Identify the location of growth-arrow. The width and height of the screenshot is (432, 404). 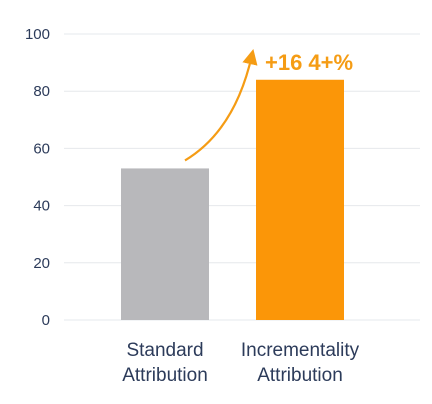
(221, 105).